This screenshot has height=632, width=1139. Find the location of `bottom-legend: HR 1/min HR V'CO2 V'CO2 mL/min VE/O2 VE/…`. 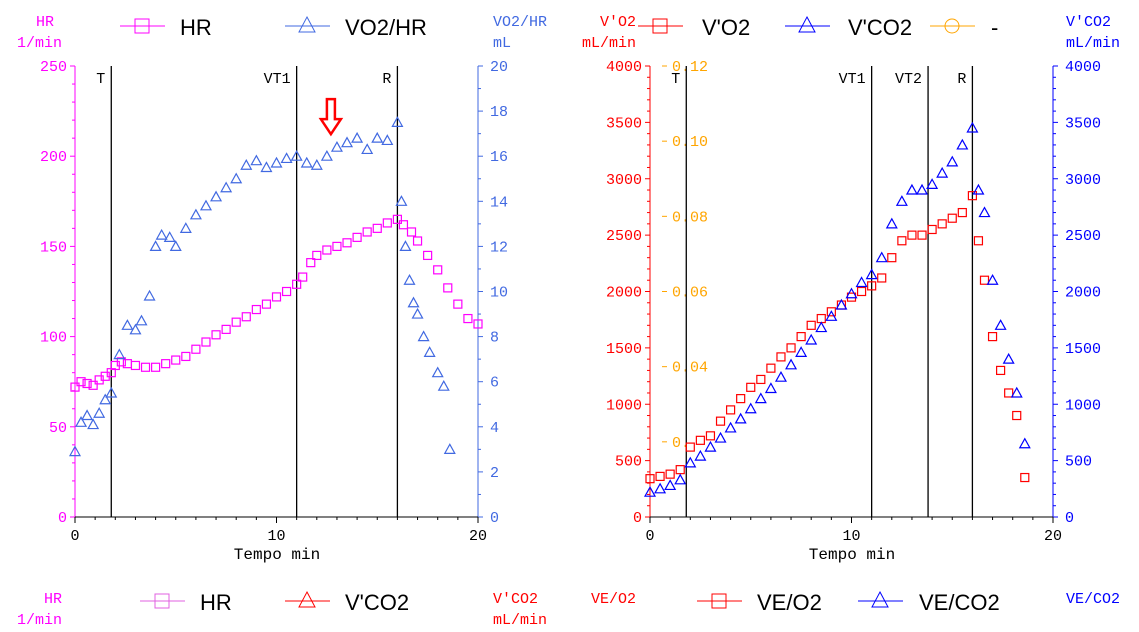

bottom-legend: HR 1/min HR V'CO2 V'CO2 mL/min VE/O2 VE/… is located at coordinates (568, 609).